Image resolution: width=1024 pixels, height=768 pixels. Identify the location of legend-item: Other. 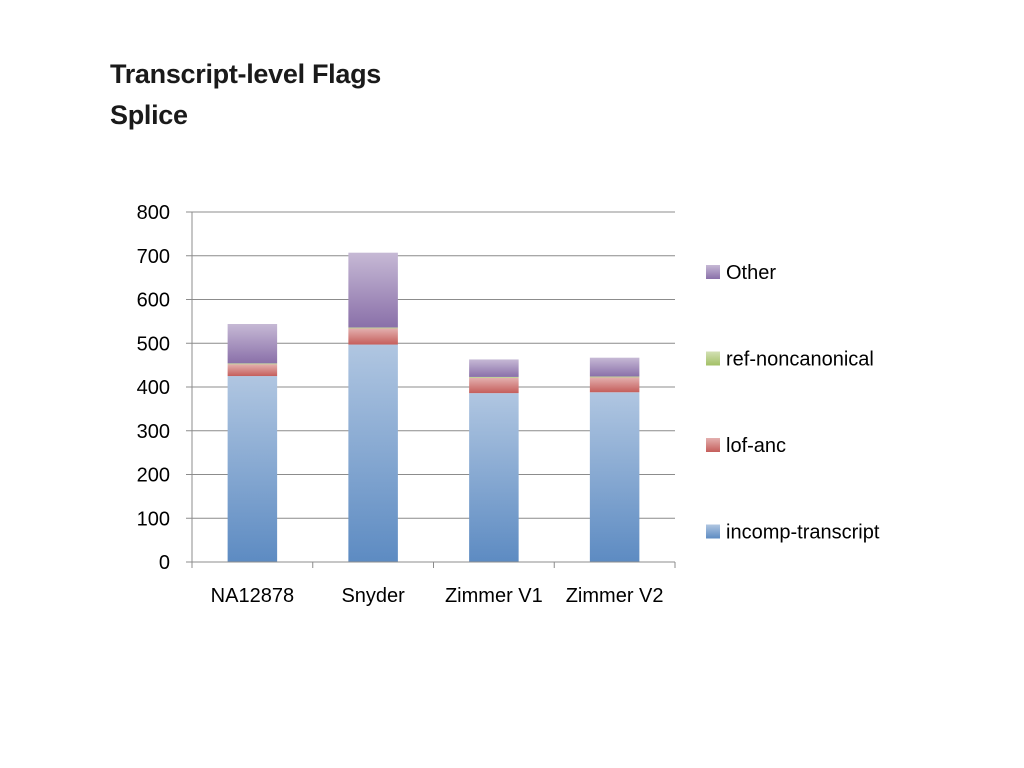
(741, 273).